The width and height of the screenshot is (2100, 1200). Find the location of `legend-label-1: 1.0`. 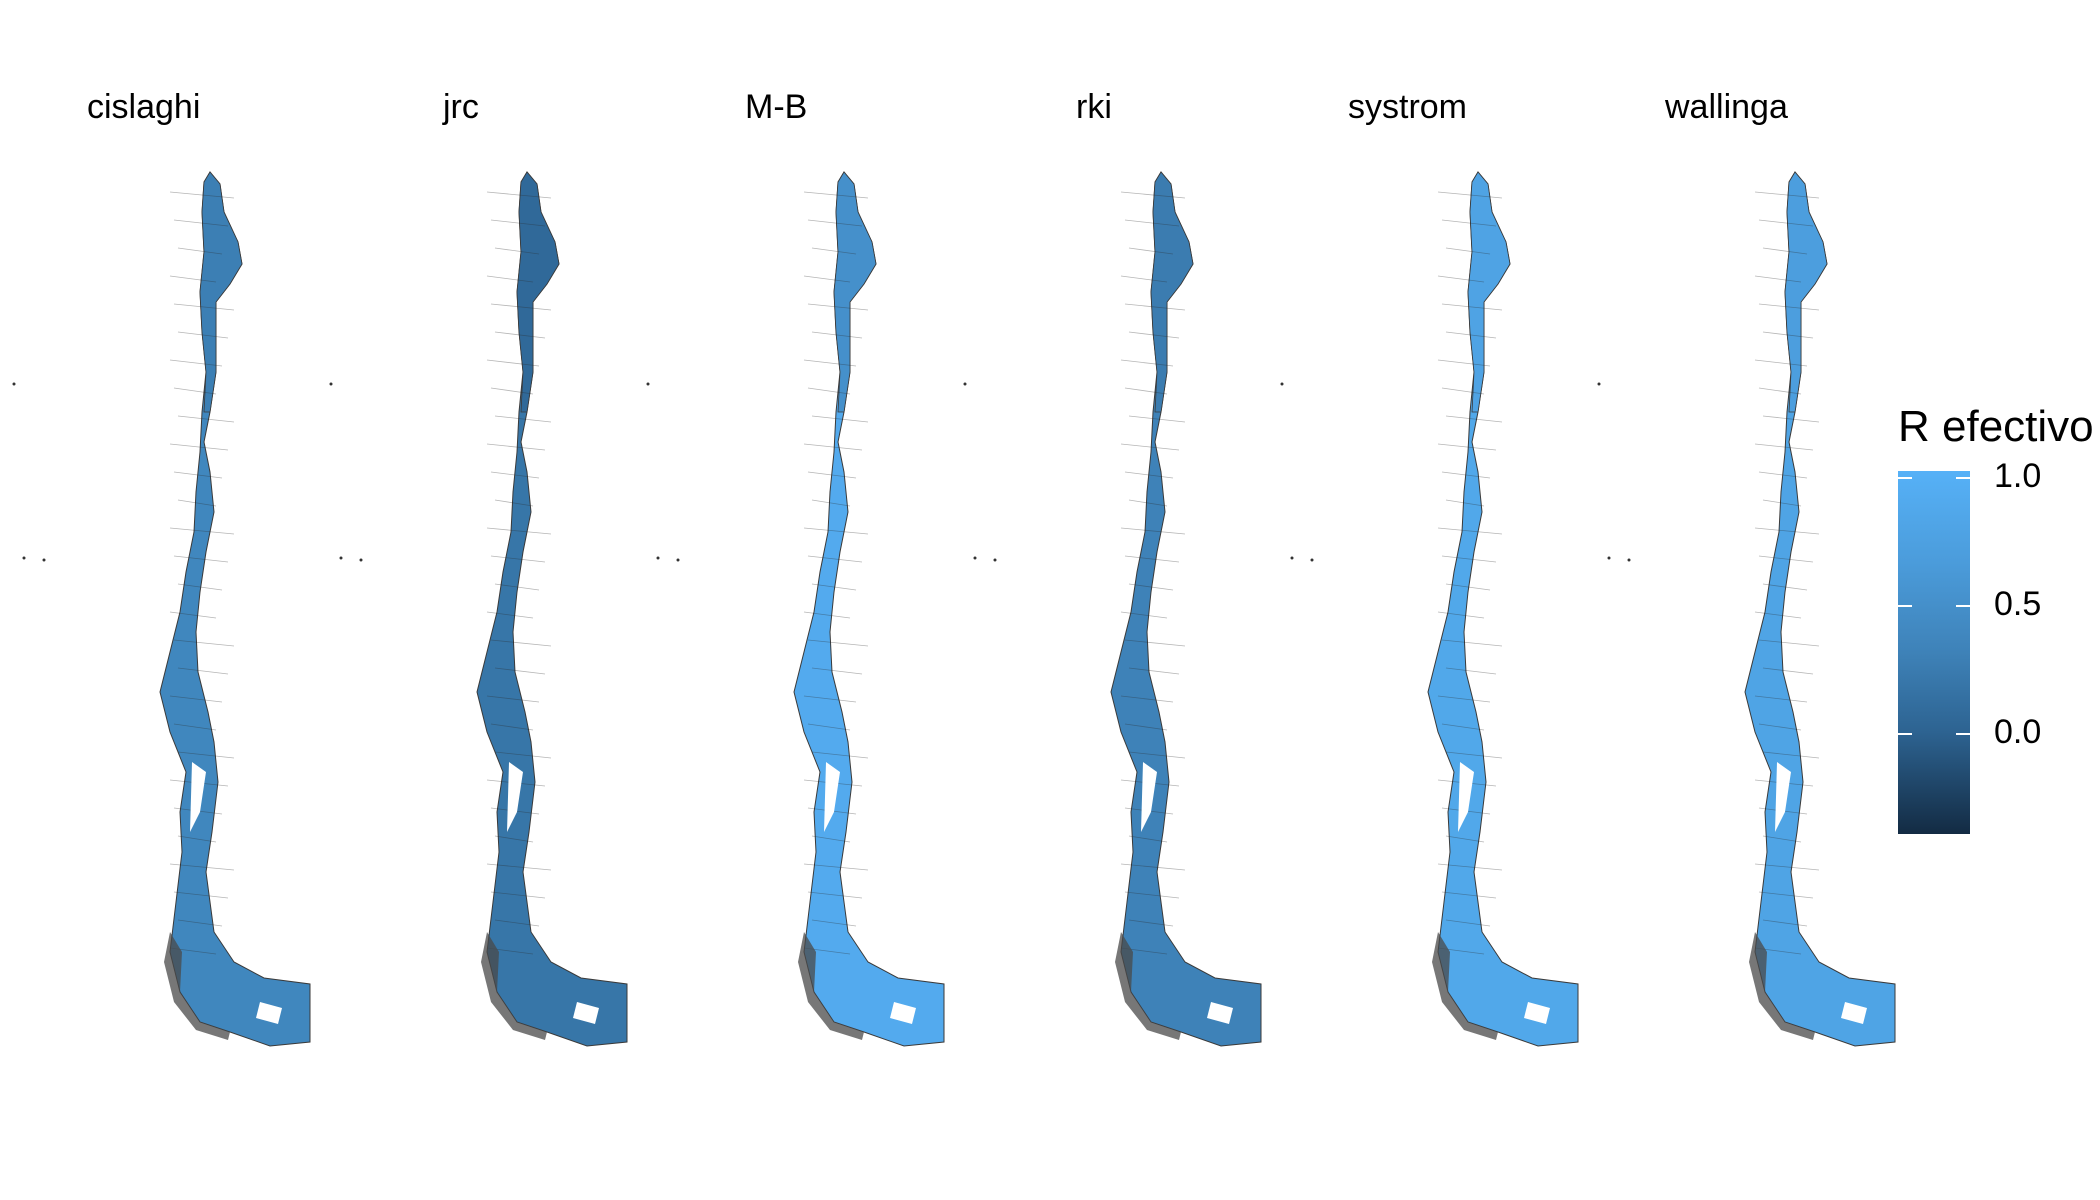

legend-label-1: 1.0 is located at coordinates (2018, 476).